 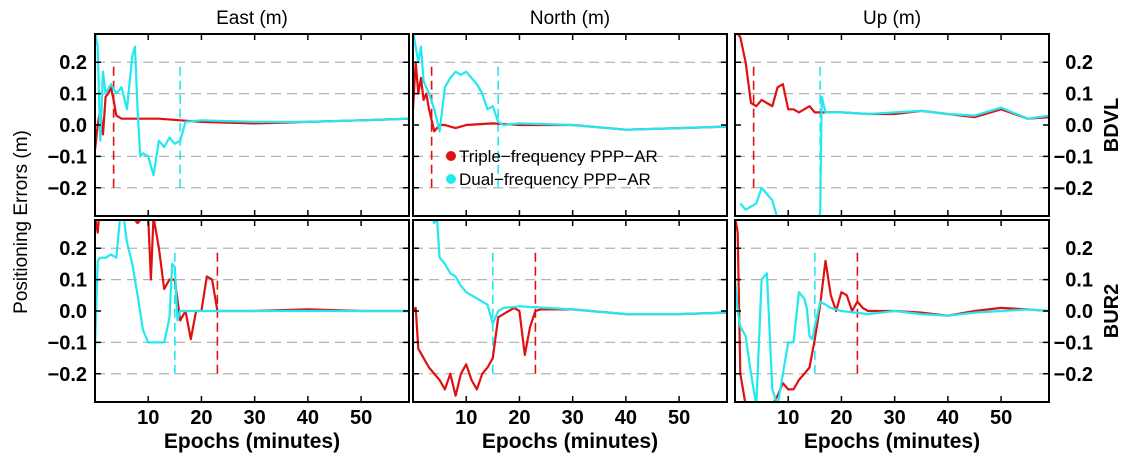 What do you see at coordinates (892, 18) in the screenshot?
I see `column-title: Up (m)` at bounding box center [892, 18].